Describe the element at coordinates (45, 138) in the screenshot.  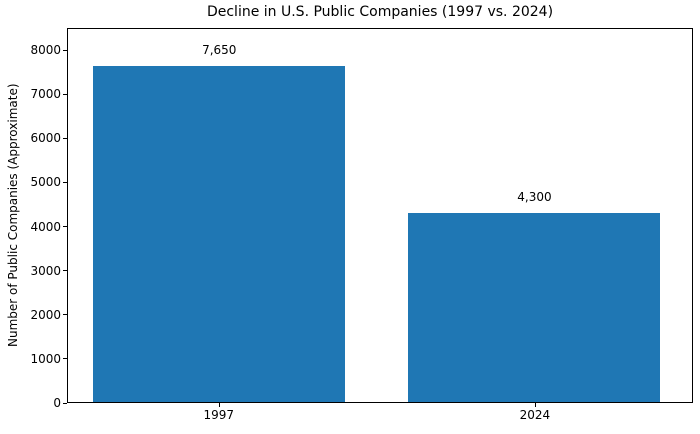
I see `y-tick-label: 6000` at that location.